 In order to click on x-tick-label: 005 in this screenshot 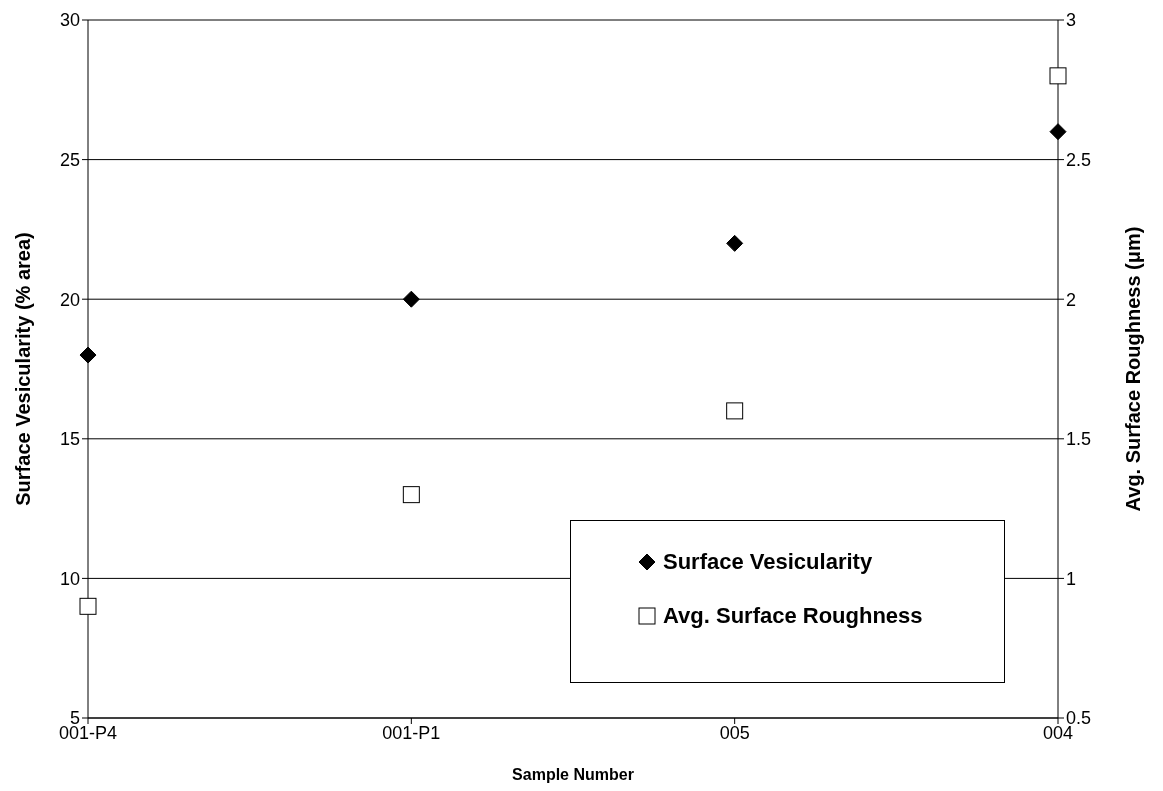, I will do `click(734, 732)`.